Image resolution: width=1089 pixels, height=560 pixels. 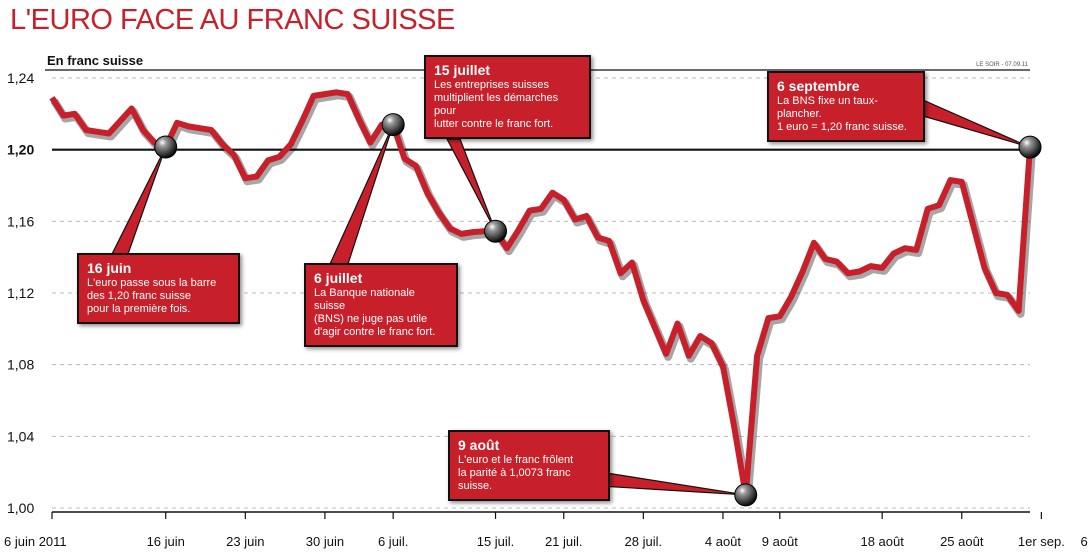 I want to click on y-tick-label: 1,24, so click(x=20, y=78).